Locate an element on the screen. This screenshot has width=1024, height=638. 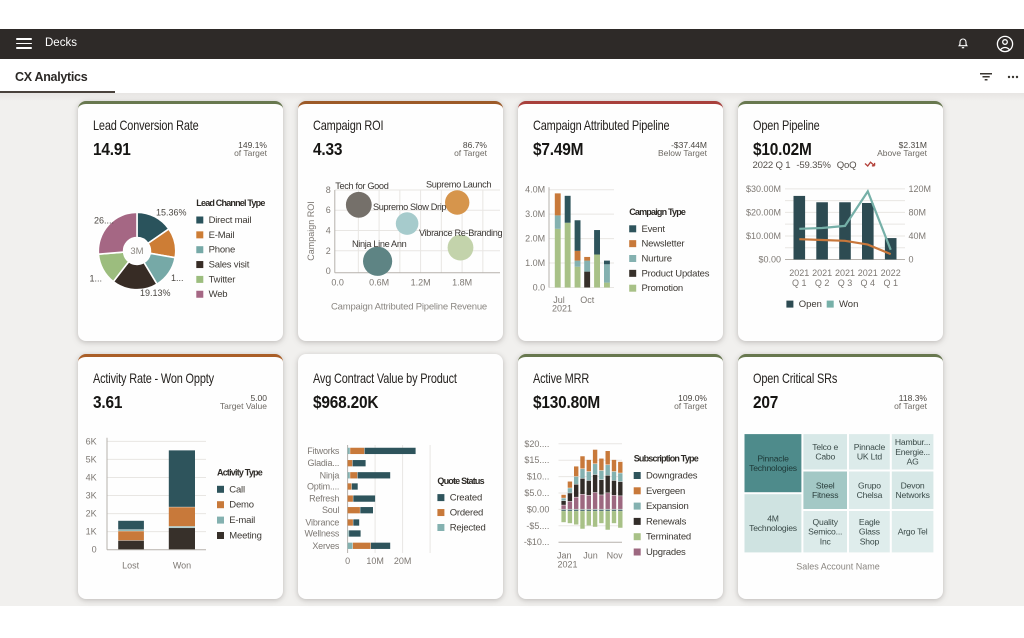
svg-text: Quote Status is located at coordinates (460, 481).